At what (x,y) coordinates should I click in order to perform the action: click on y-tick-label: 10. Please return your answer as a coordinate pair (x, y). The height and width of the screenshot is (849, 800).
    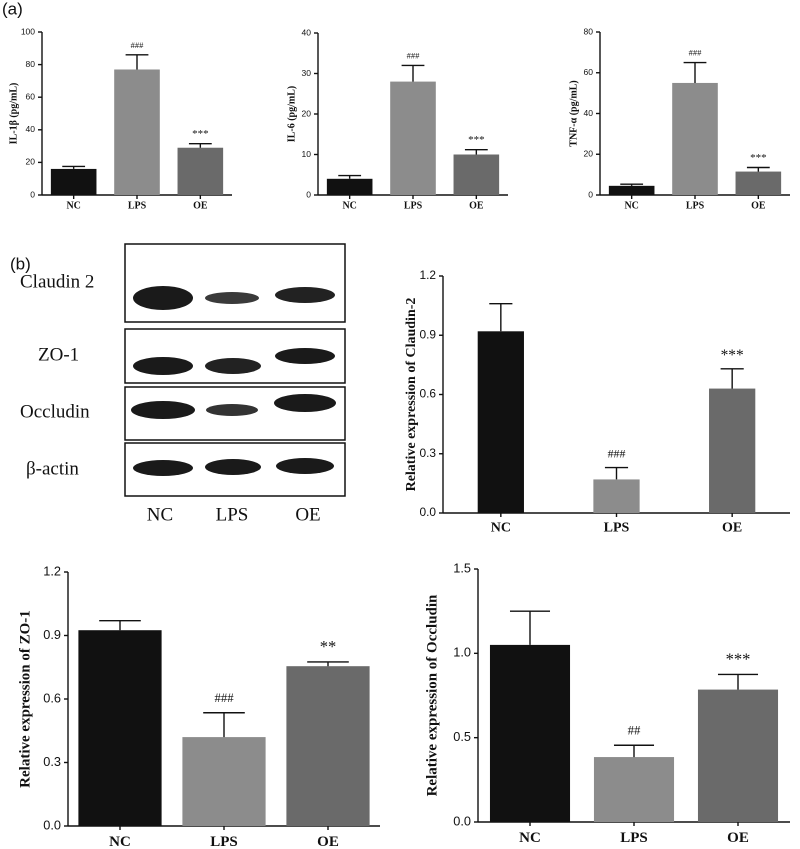
    Looking at the image, I should click on (307, 154).